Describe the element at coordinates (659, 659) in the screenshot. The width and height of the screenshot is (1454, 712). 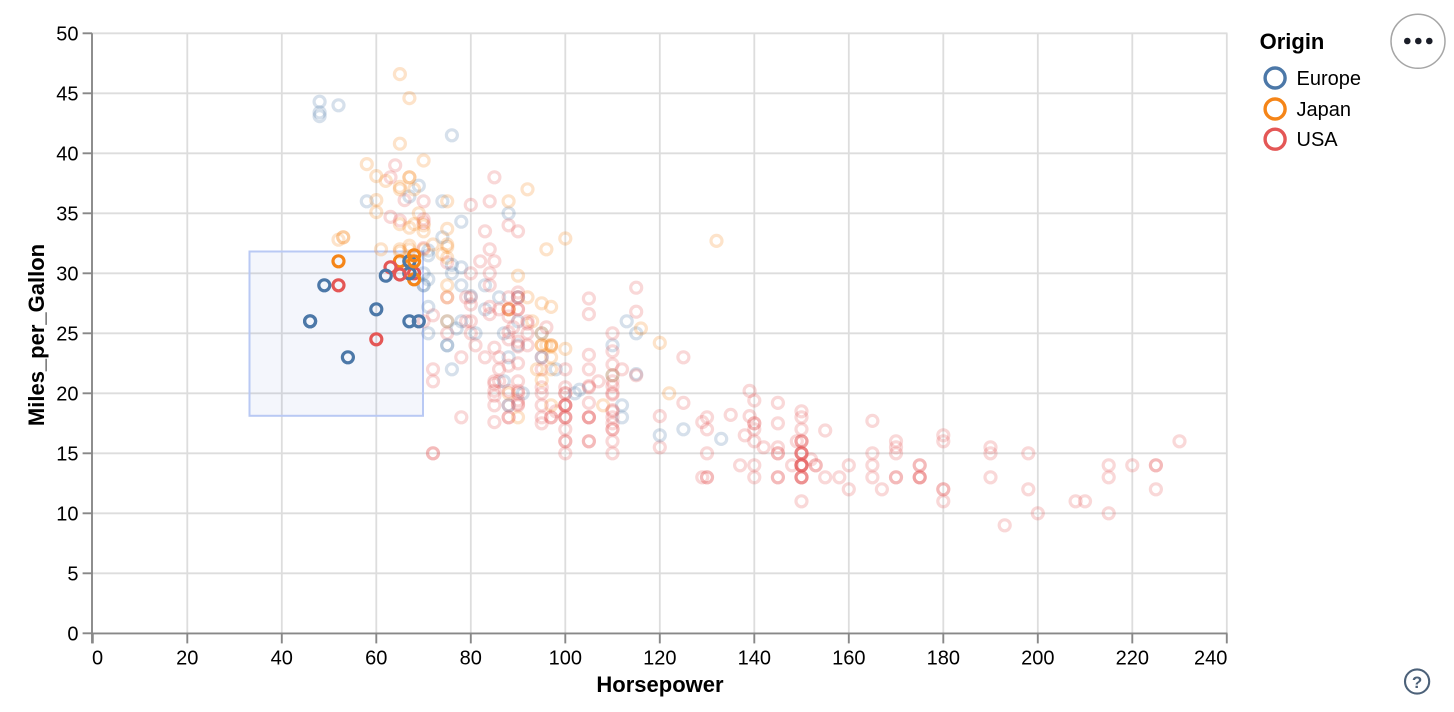
I see `svg-text: 120` at that location.